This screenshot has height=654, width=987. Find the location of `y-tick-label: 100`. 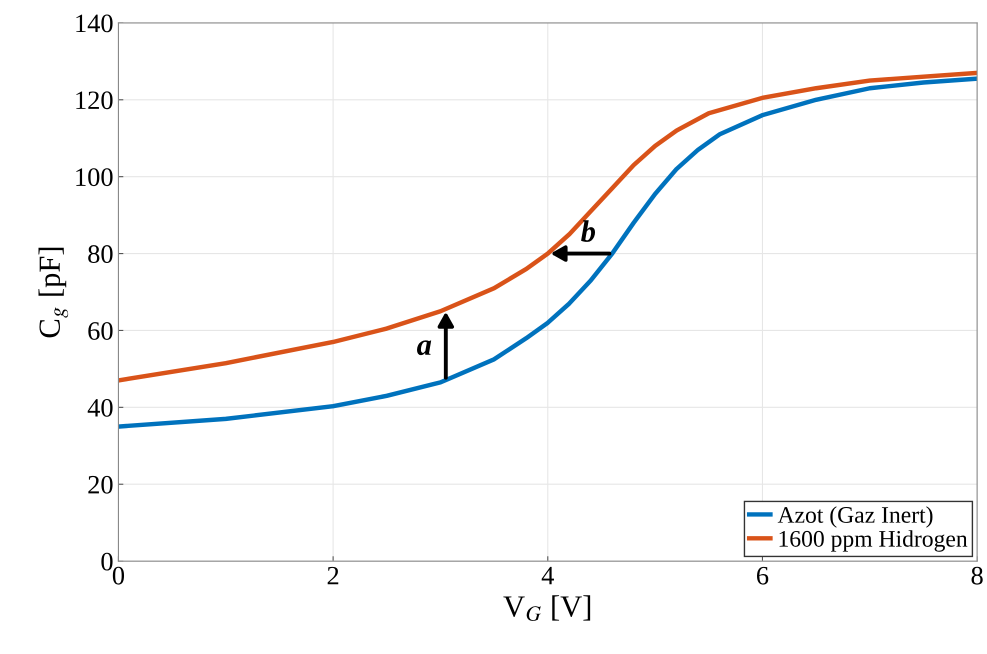

y-tick-label: 100 is located at coordinates (94, 177).